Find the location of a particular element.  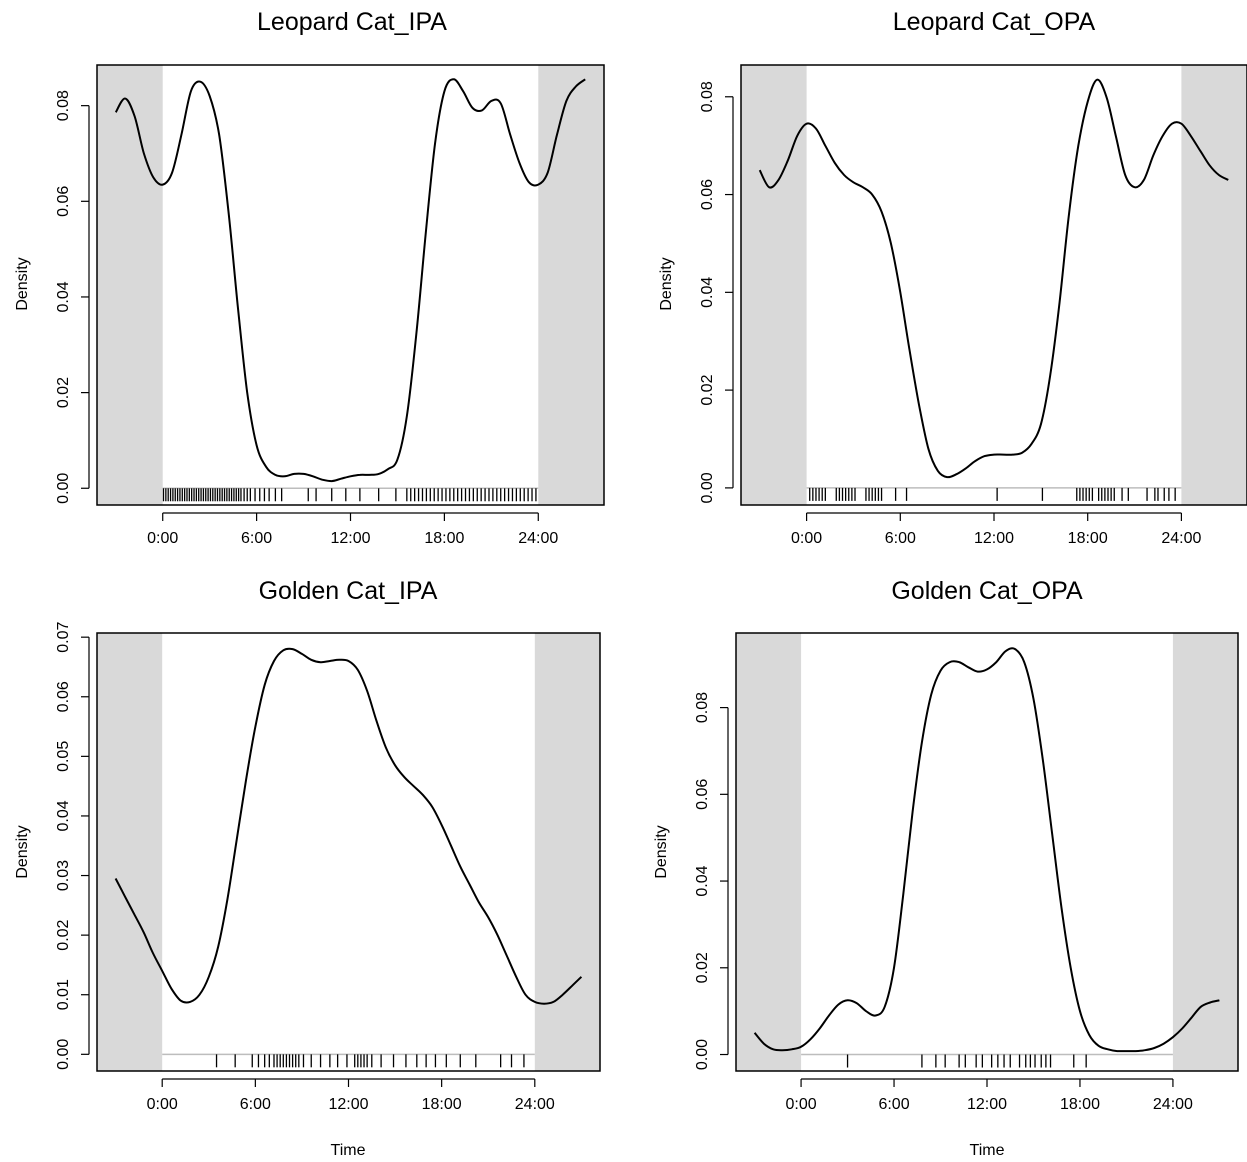

y-tick-label: 0.01 is located at coordinates (63, 994).